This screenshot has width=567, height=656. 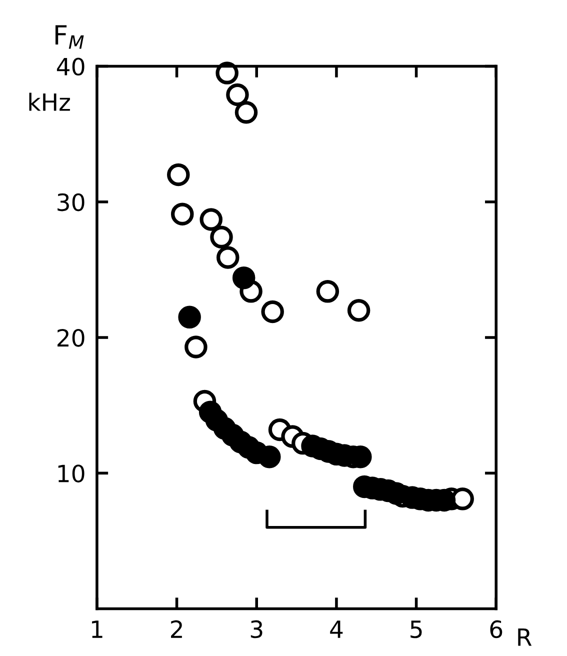 I want to click on y-tick-label: 40, so click(x=70, y=67).